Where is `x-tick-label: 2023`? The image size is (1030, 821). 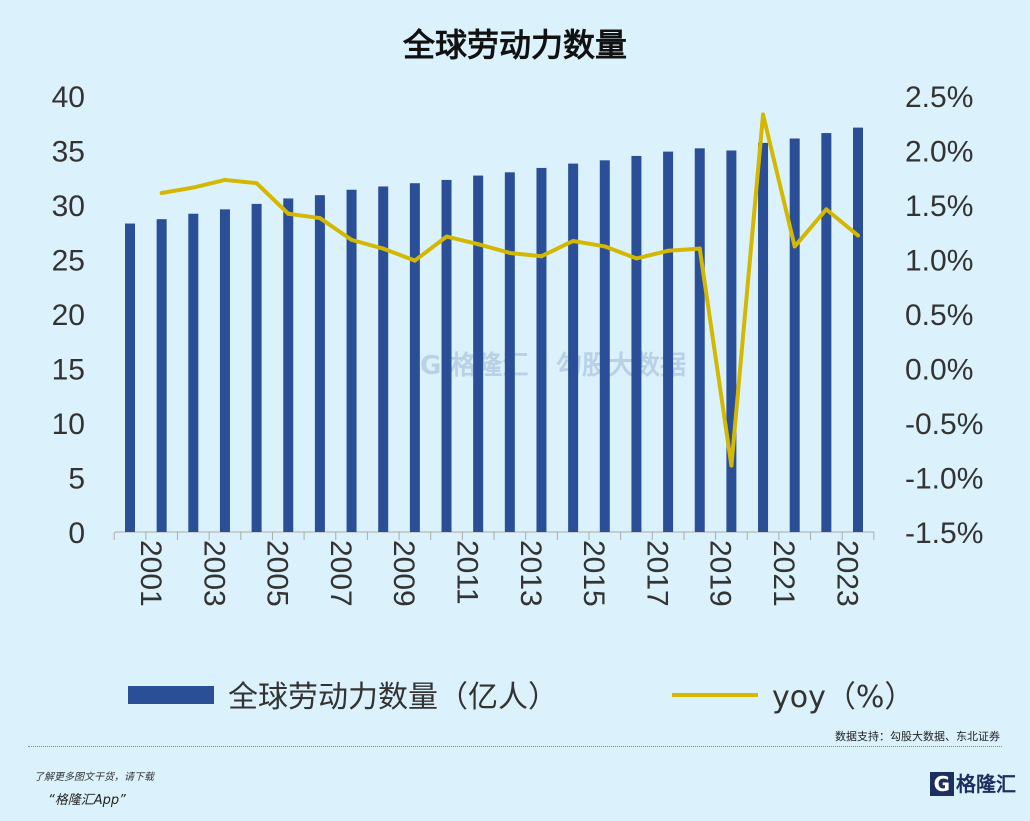
x-tick-label: 2023 is located at coordinates (846, 573).